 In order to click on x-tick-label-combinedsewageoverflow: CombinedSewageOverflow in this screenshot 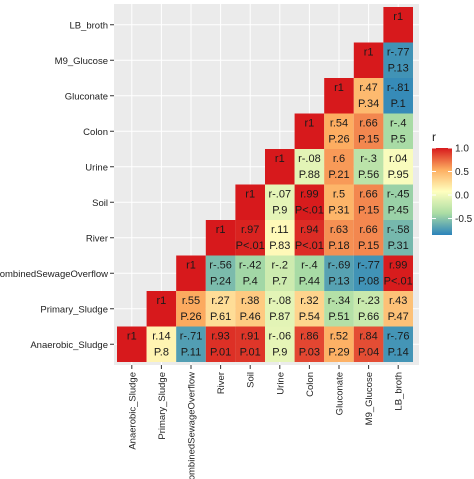, I will do `click(192, 425)`.